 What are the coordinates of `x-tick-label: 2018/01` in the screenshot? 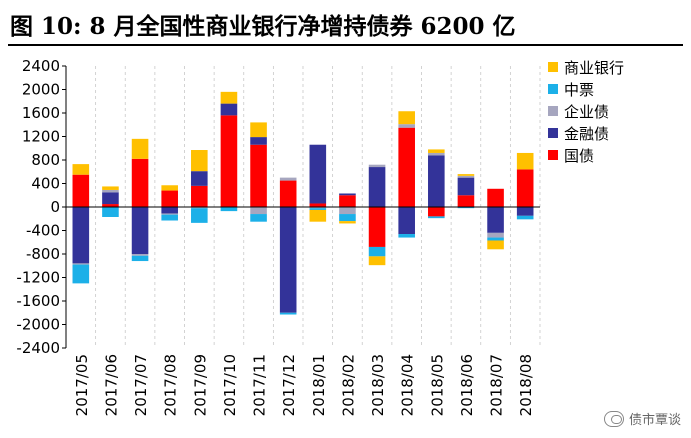 It's located at (319, 385).